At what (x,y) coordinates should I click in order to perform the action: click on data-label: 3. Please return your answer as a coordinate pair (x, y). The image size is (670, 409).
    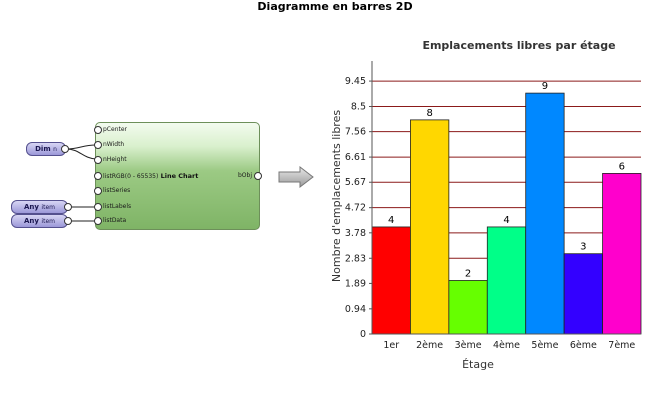
    Looking at the image, I should click on (583, 247).